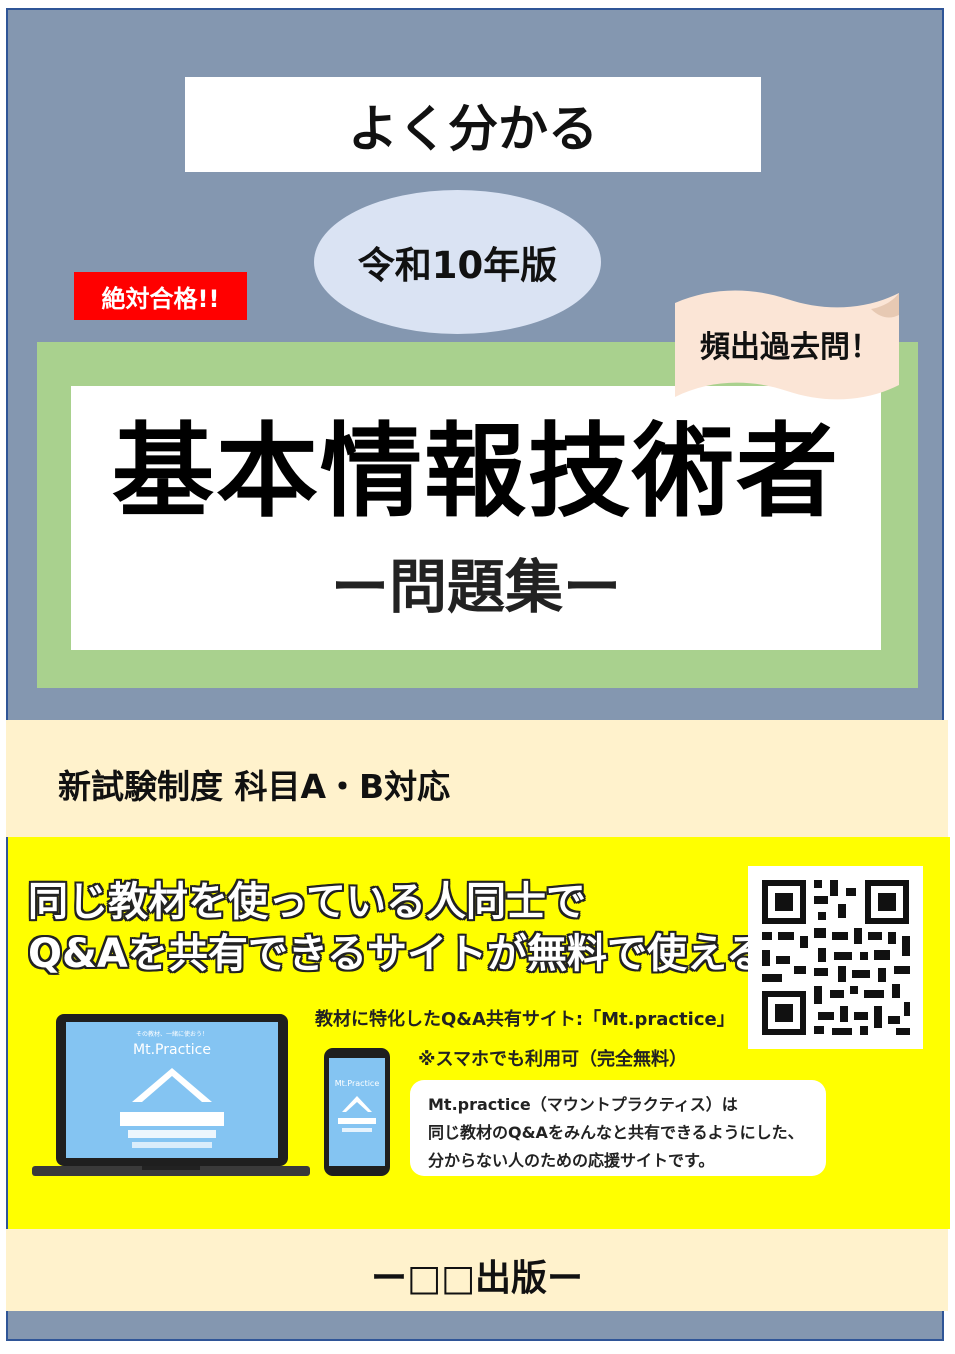 This screenshot has height=1354, width=955. I want to click on ribbon-scroll-icon, so click(787, 345).